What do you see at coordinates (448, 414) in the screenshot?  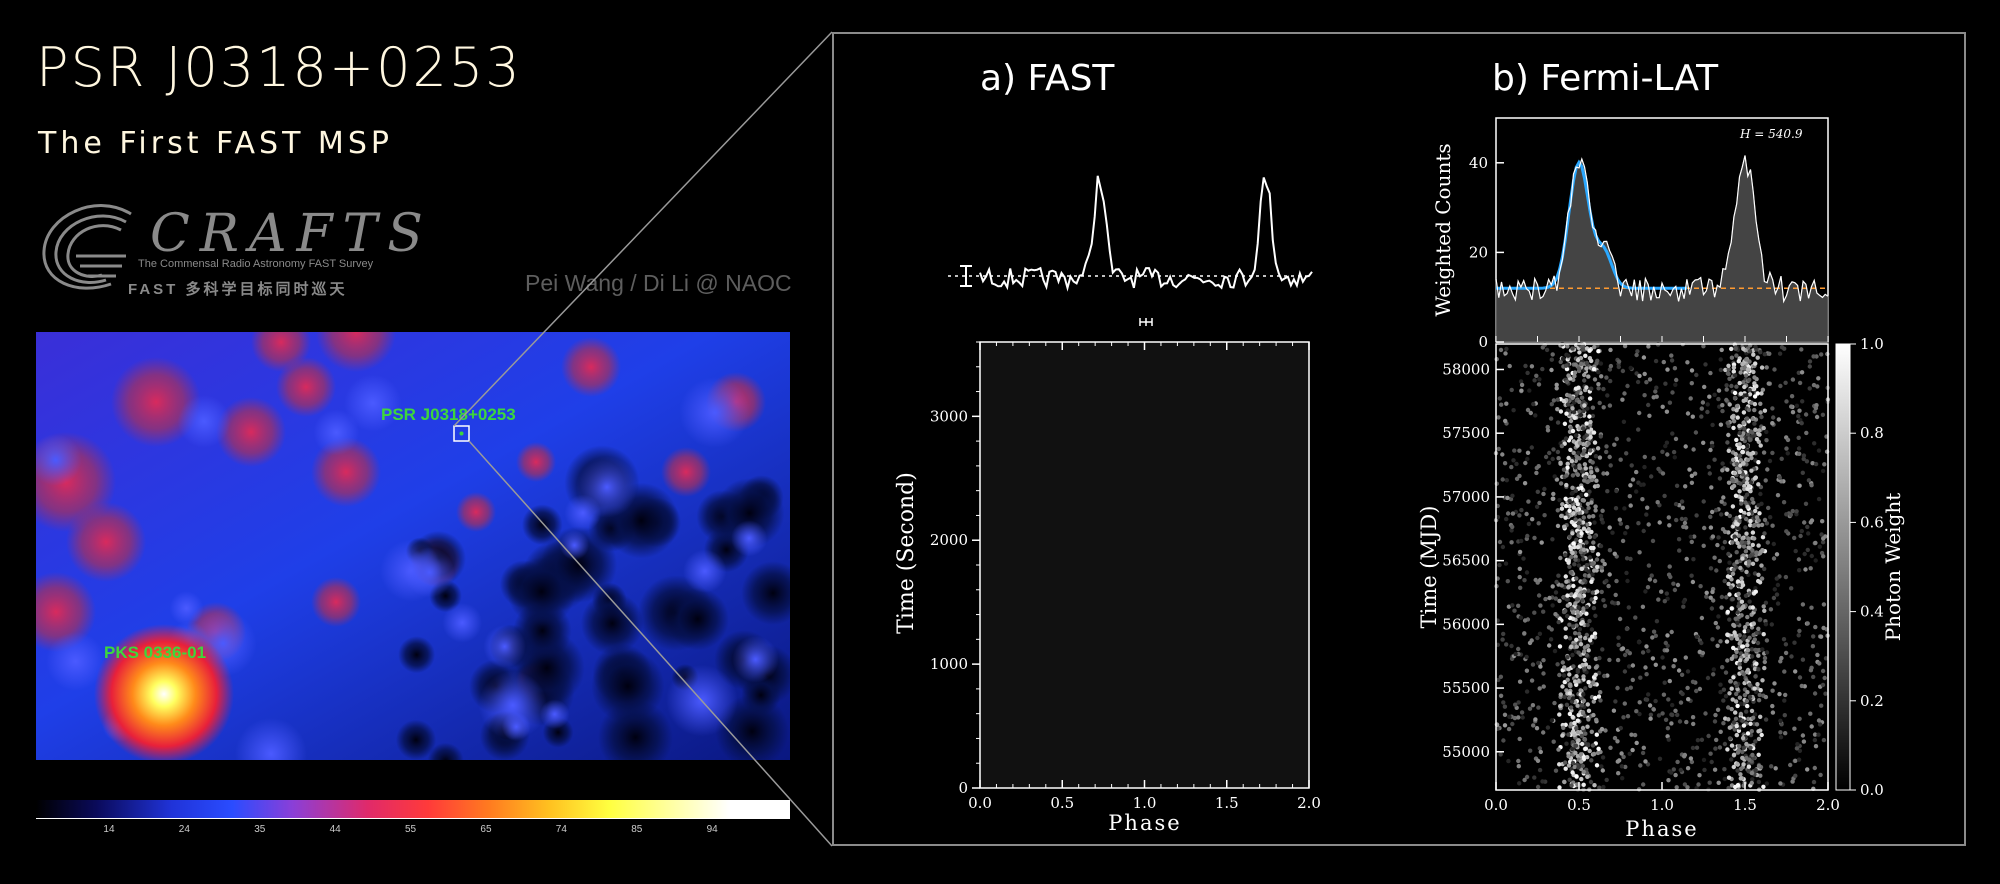 I see `psr-source-label: PSR J0318+0253` at bounding box center [448, 414].